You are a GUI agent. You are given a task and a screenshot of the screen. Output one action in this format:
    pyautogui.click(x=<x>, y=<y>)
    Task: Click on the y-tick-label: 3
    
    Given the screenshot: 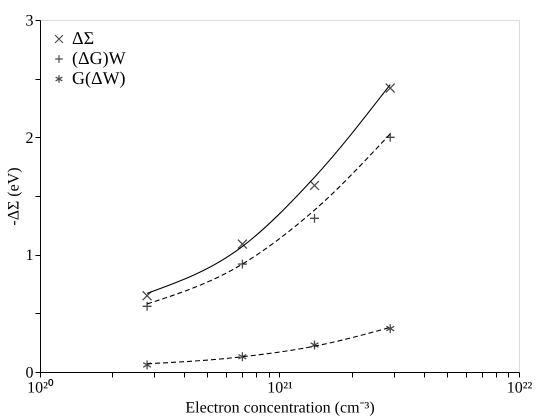 What is the action you would take?
    pyautogui.click(x=30, y=21)
    